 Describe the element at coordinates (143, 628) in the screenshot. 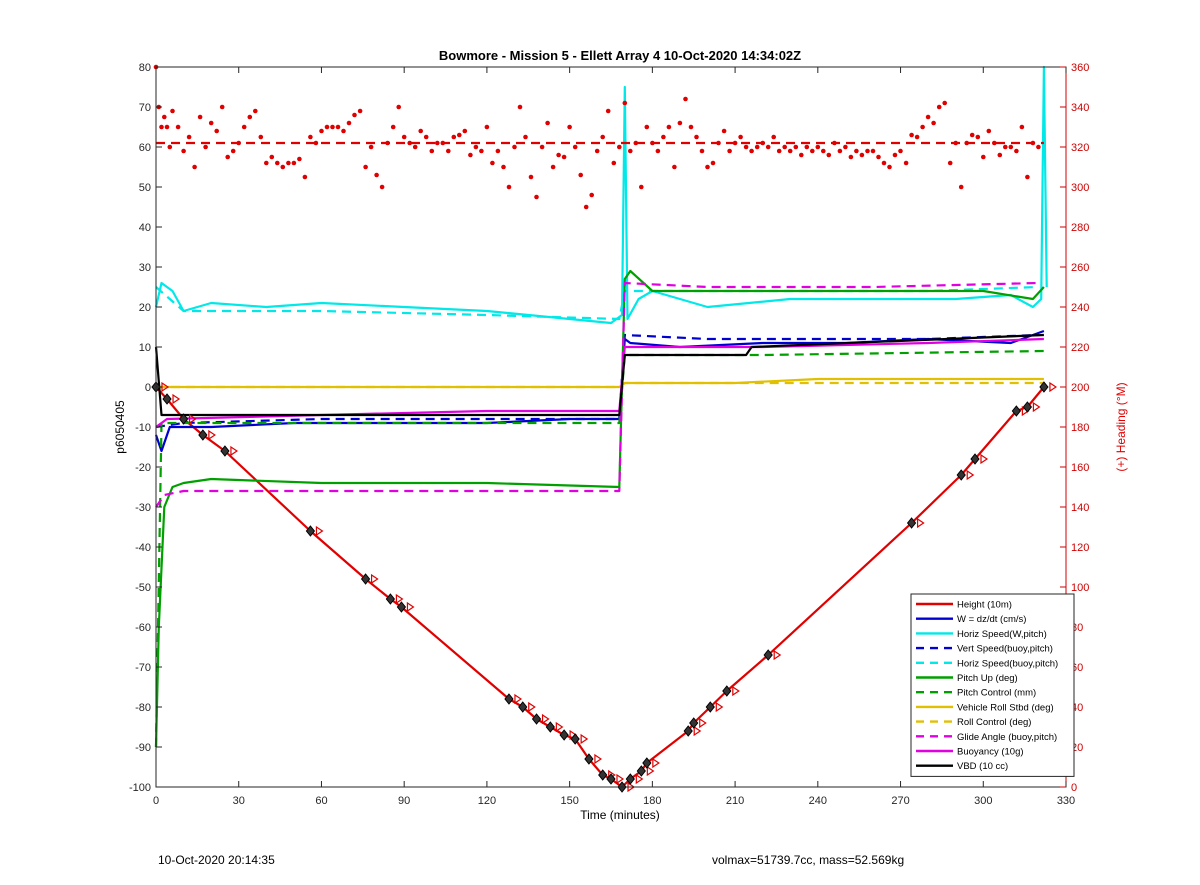

I see `y-tick-label: -60` at that location.